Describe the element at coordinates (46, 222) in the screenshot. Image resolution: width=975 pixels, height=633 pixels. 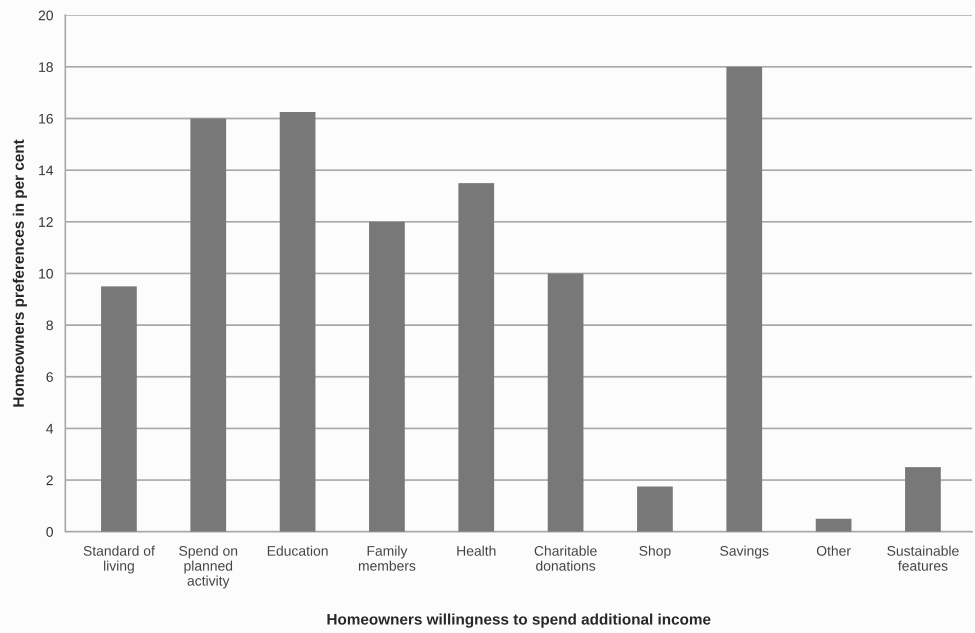
I see `y-tick-label: 12` at that location.